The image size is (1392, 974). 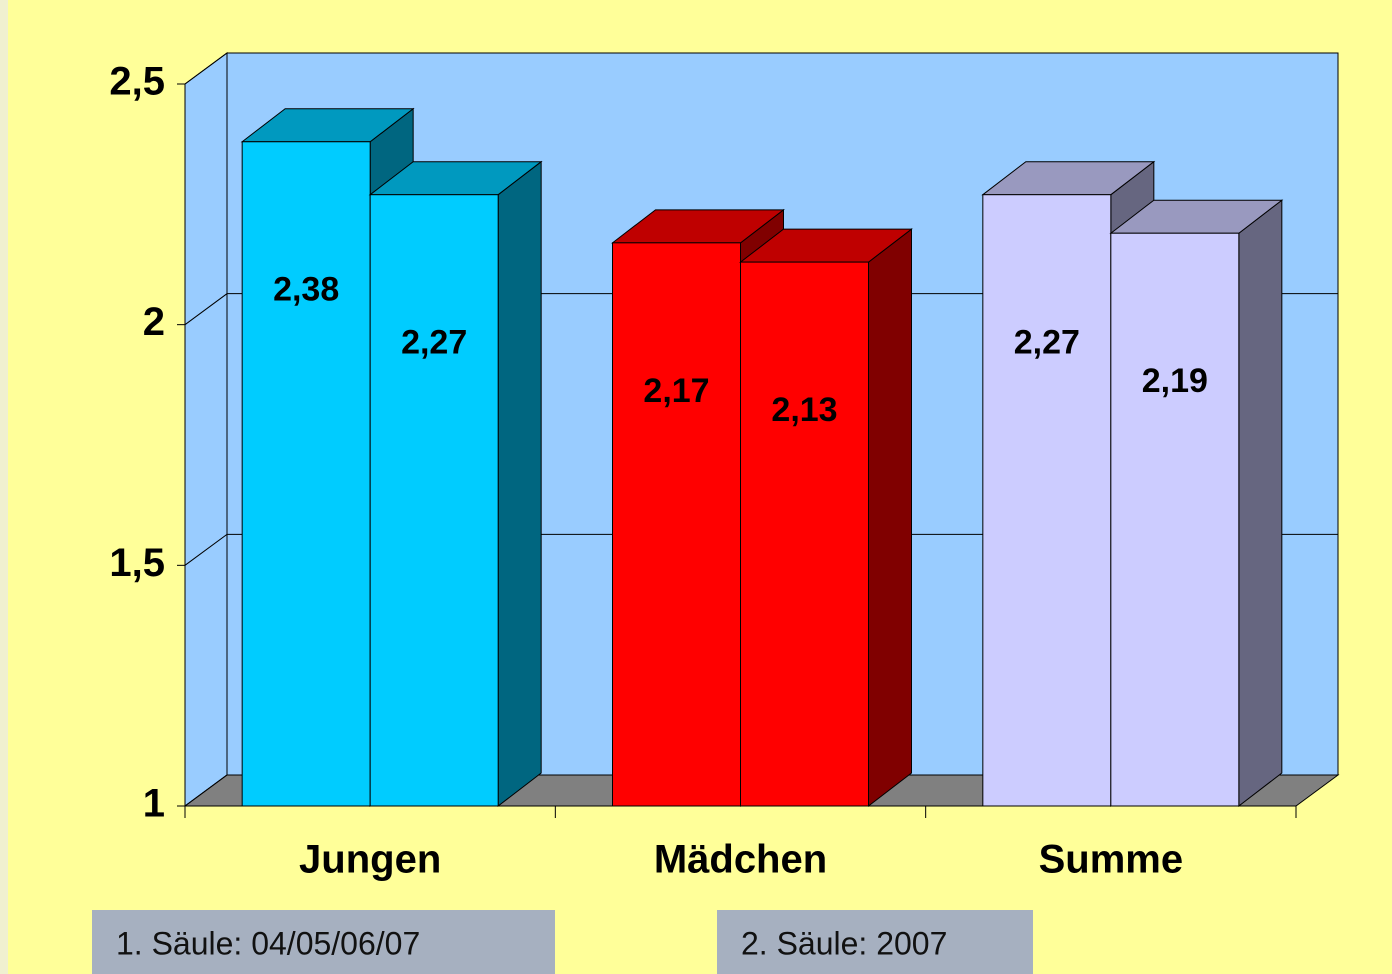 I want to click on y-tick-label: 2,5, so click(x=137, y=82).